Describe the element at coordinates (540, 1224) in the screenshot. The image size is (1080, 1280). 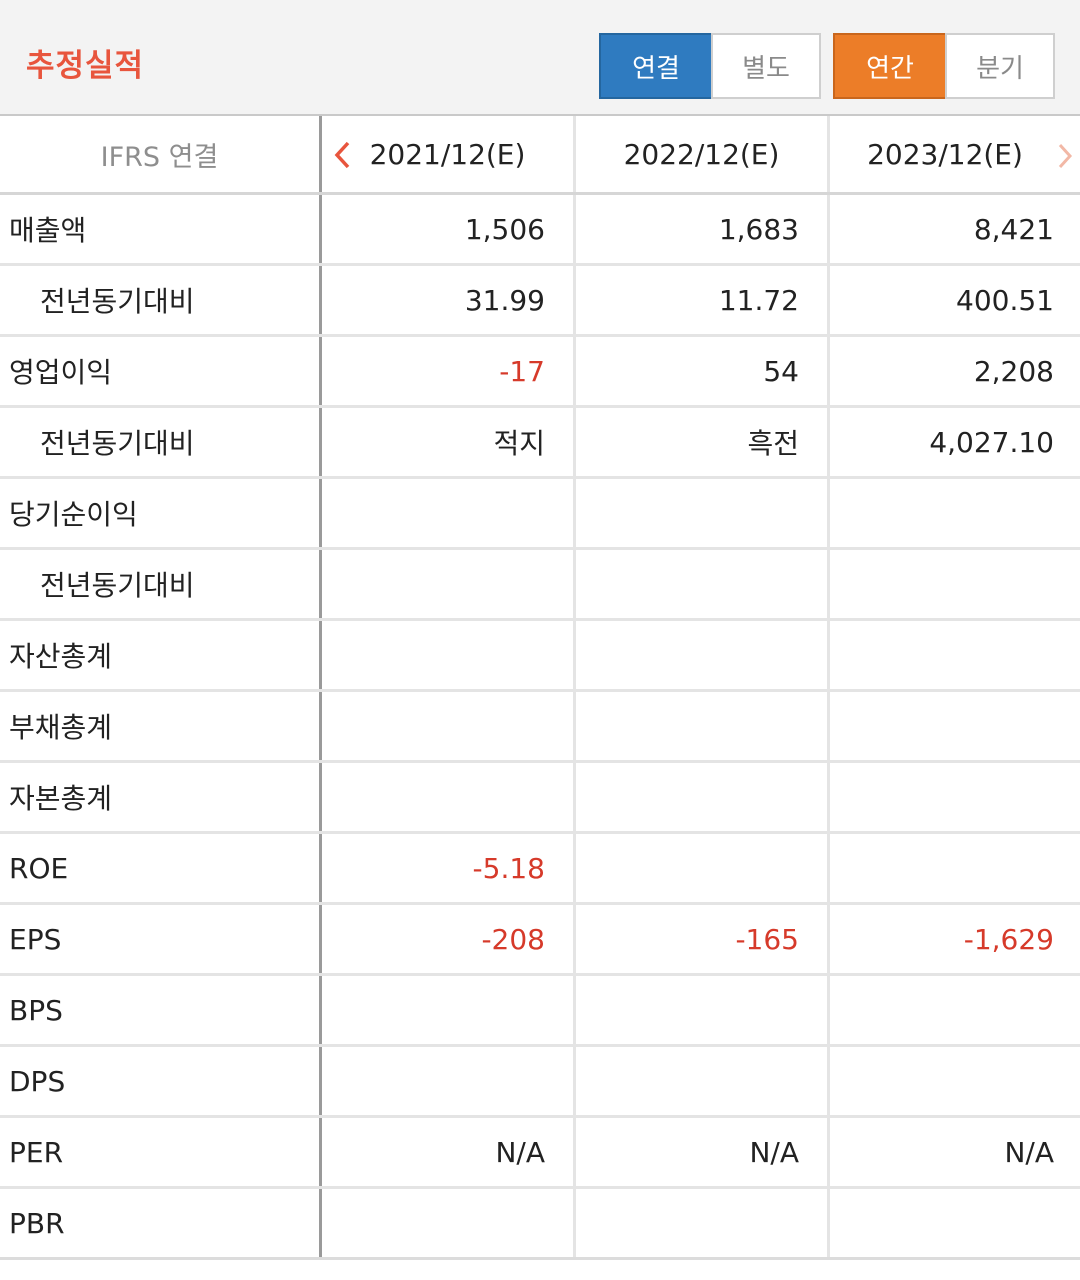
I see `table-row: PBR` at that location.